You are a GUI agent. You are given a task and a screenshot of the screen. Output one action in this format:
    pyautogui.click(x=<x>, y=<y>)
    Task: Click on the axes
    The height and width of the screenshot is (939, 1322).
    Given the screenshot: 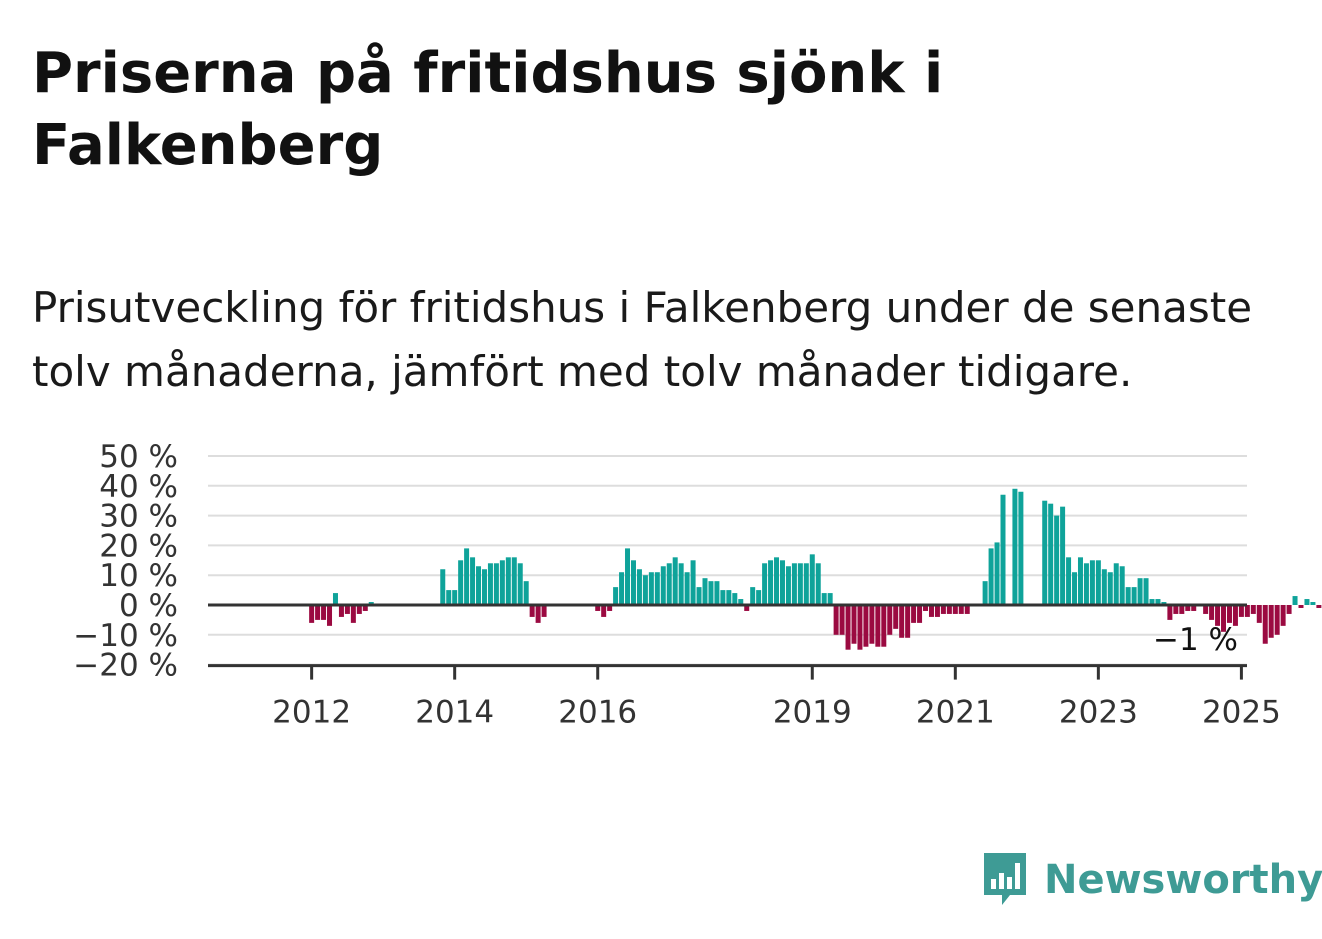 What is the action you would take?
    pyautogui.click(x=727, y=641)
    